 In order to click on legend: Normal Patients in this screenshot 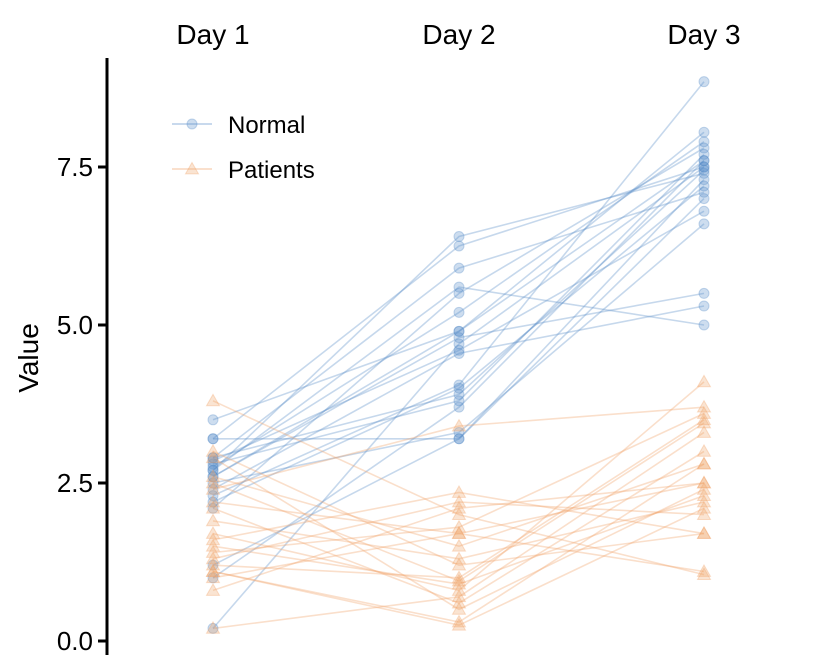, I will do `click(243, 148)`.